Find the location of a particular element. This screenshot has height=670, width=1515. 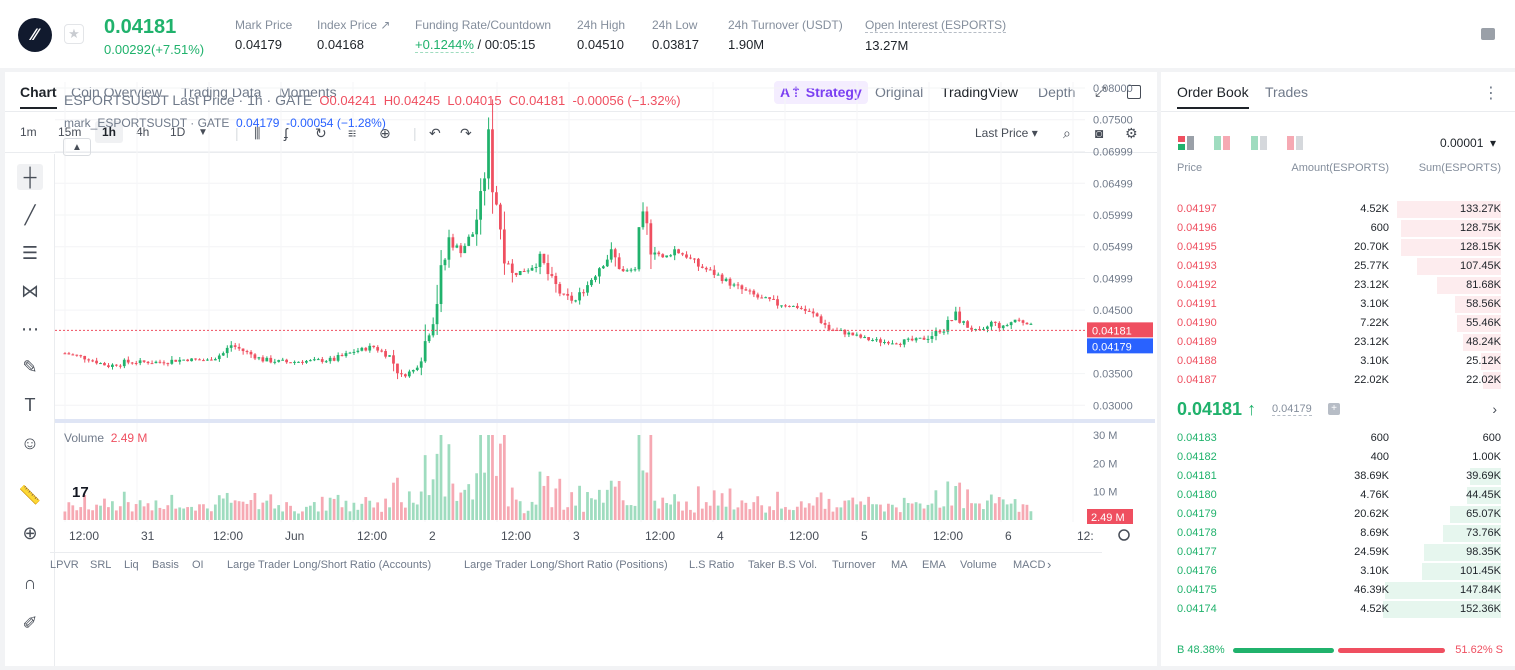

ask-row: 0.04187 22.02K 22.02K is located at coordinates (1338, 380).